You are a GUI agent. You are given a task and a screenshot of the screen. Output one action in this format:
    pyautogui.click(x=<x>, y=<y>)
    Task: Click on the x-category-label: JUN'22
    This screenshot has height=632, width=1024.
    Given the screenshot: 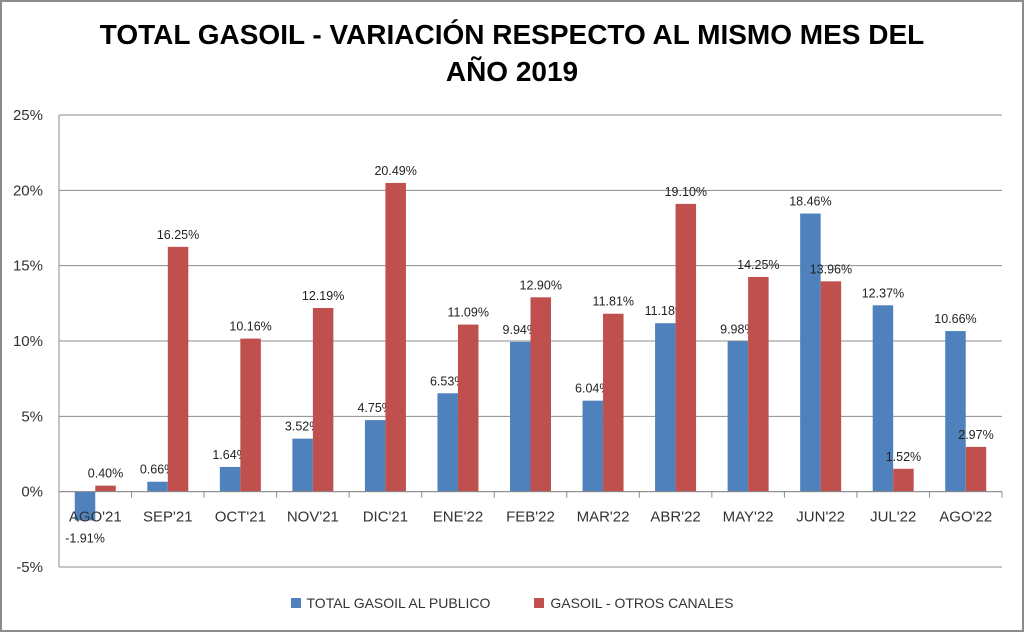 What is the action you would take?
    pyautogui.click(x=820, y=517)
    